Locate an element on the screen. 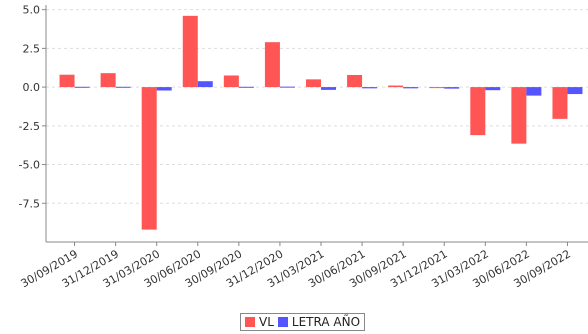  y-tick-label: 2.5 is located at coordinates (32, 48).